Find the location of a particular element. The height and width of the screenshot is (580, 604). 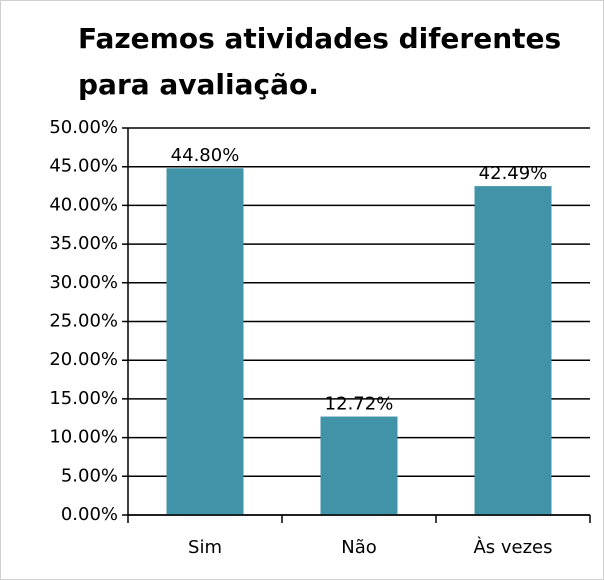

y-tick-label: 25.00% is located at coordinates (83, 321).